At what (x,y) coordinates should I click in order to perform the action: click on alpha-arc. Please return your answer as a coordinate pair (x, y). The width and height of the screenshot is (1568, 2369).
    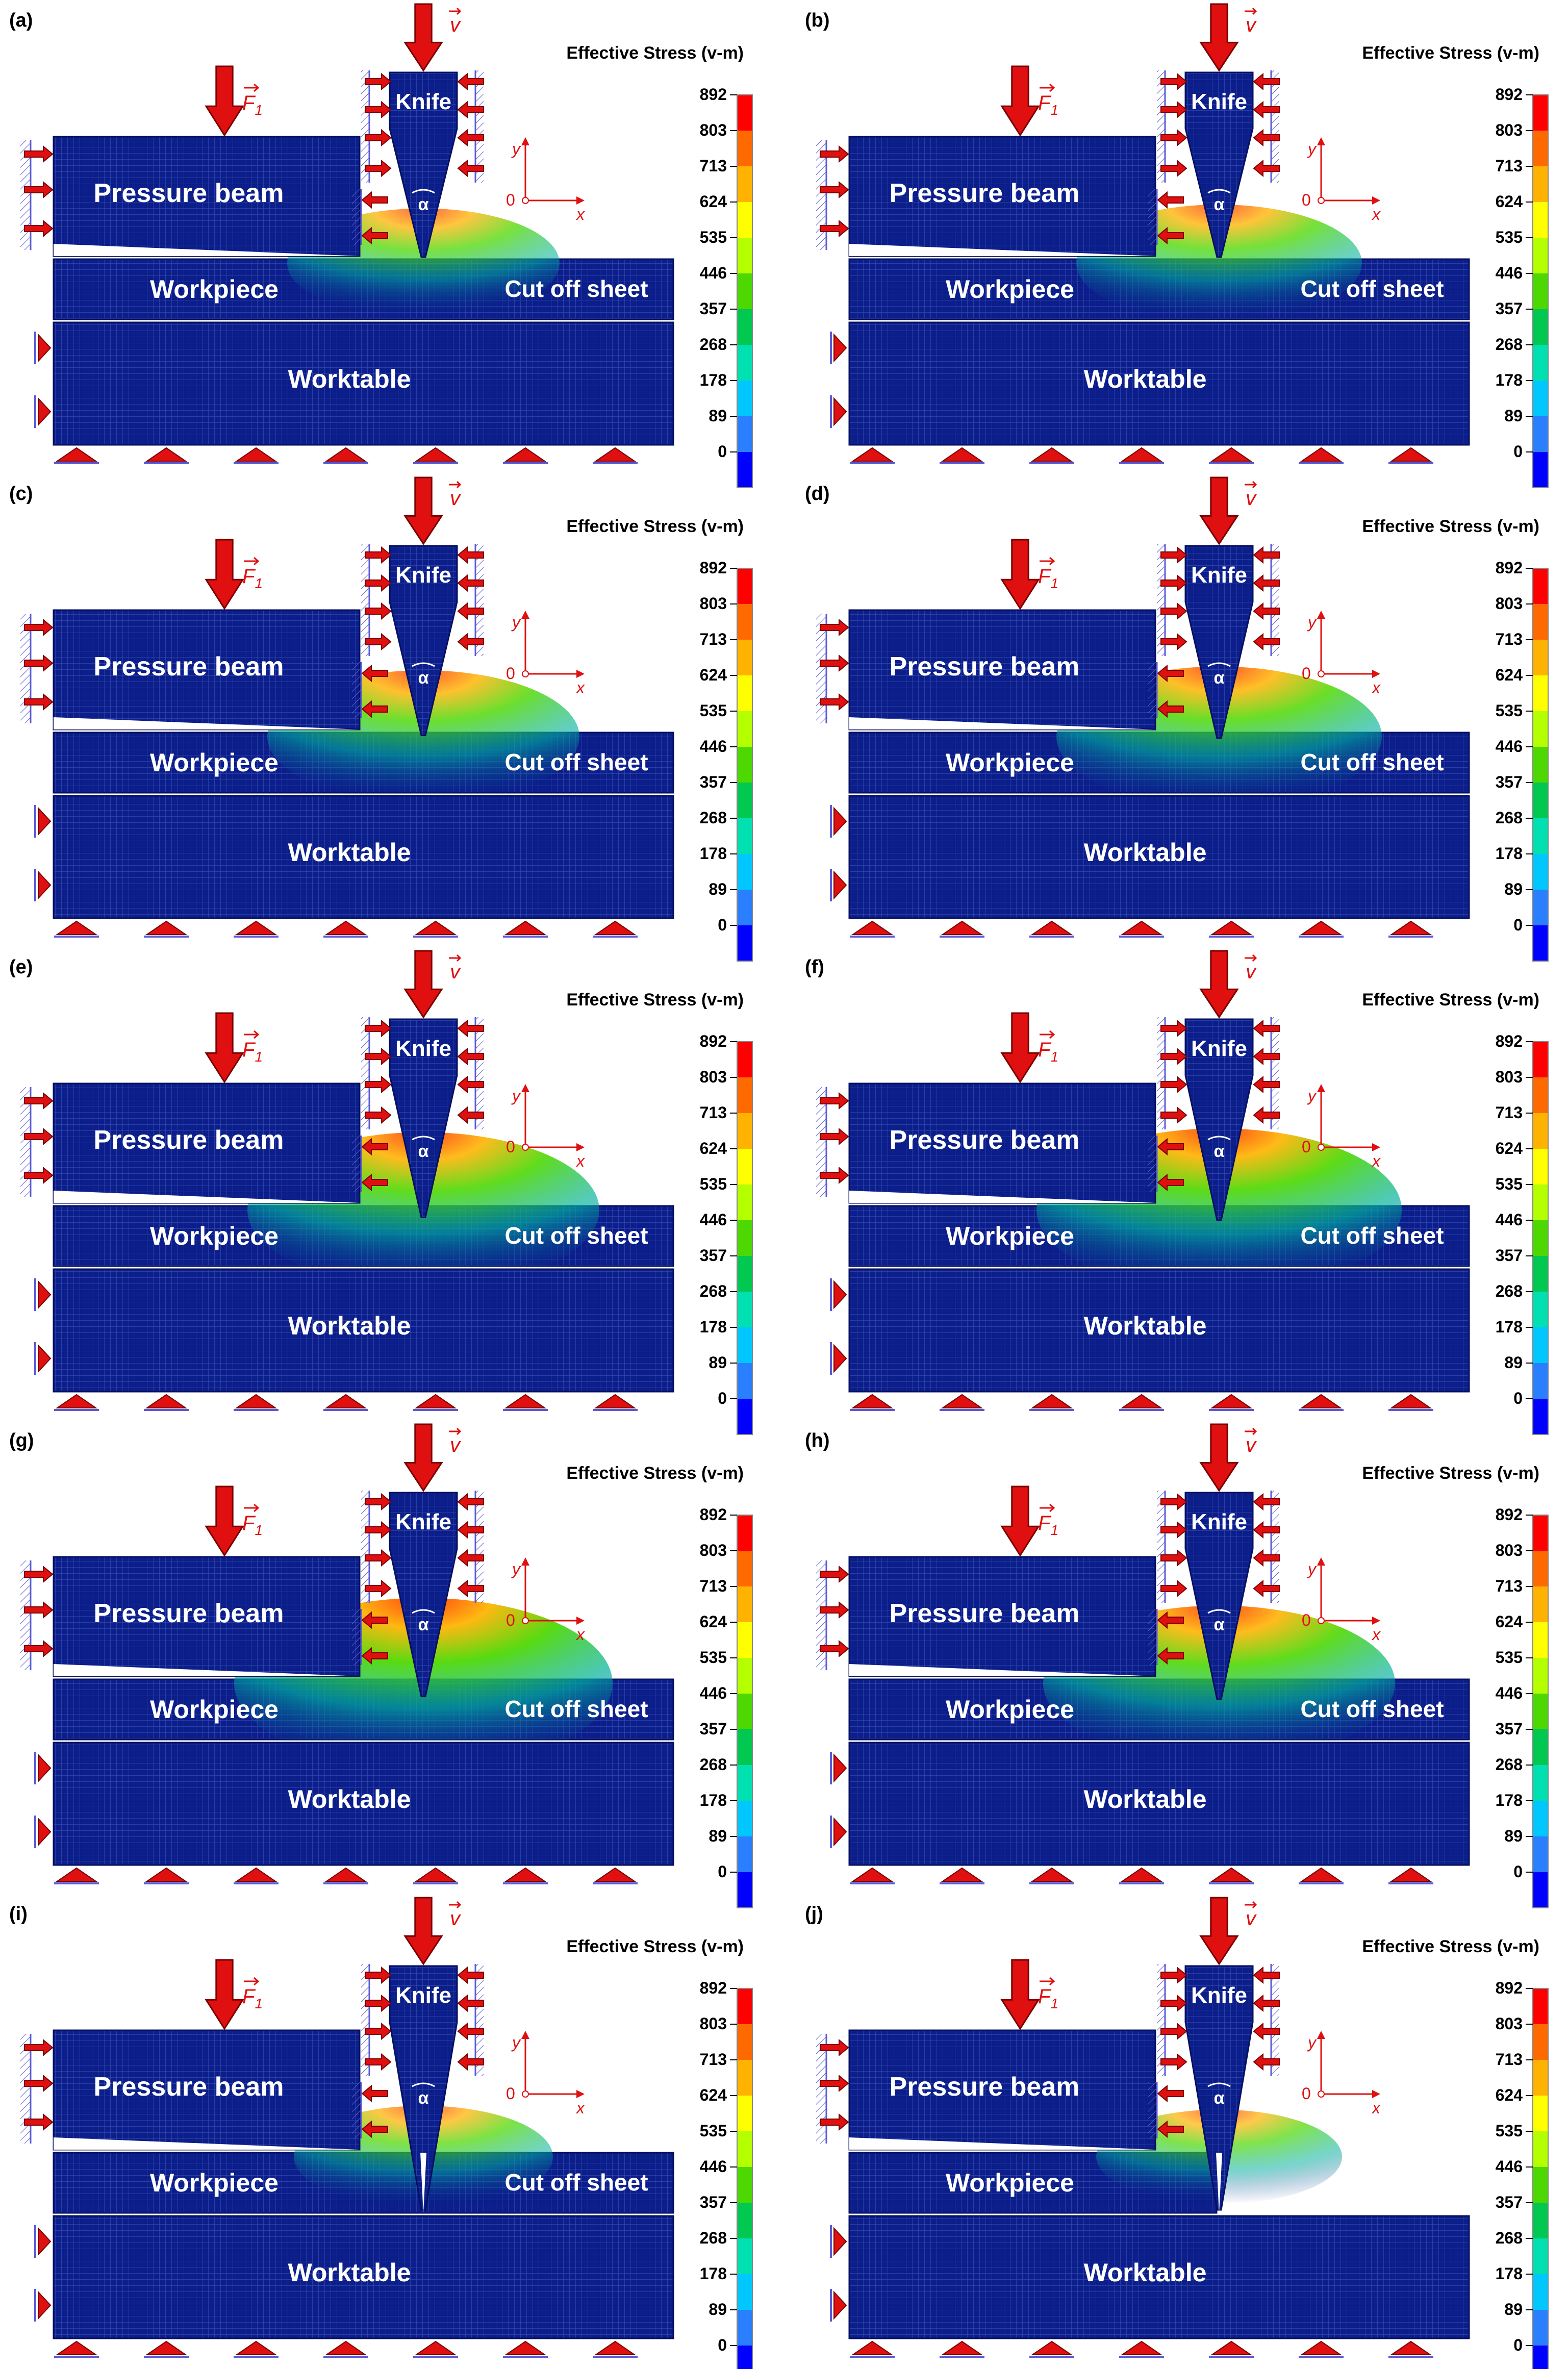
    Looking at the image, I should click on (1219, 1611).